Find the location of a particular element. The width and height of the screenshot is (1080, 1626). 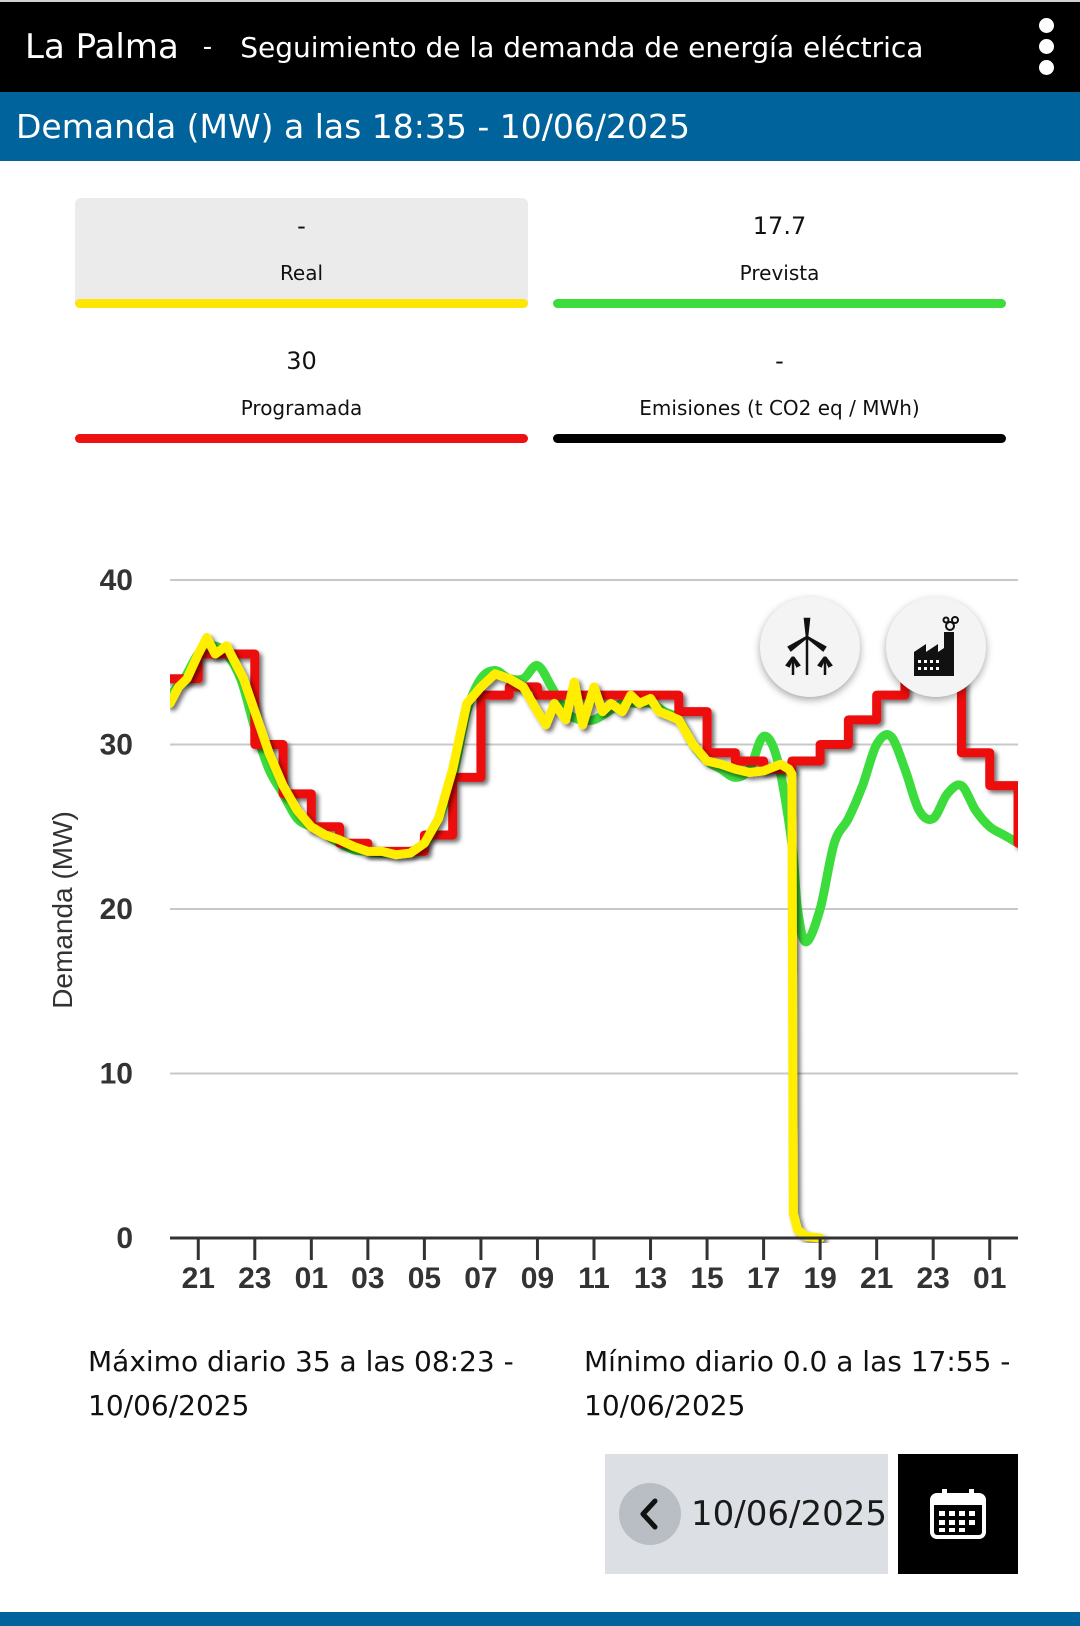

card-real: - Real is located at coordinates (301, 253).